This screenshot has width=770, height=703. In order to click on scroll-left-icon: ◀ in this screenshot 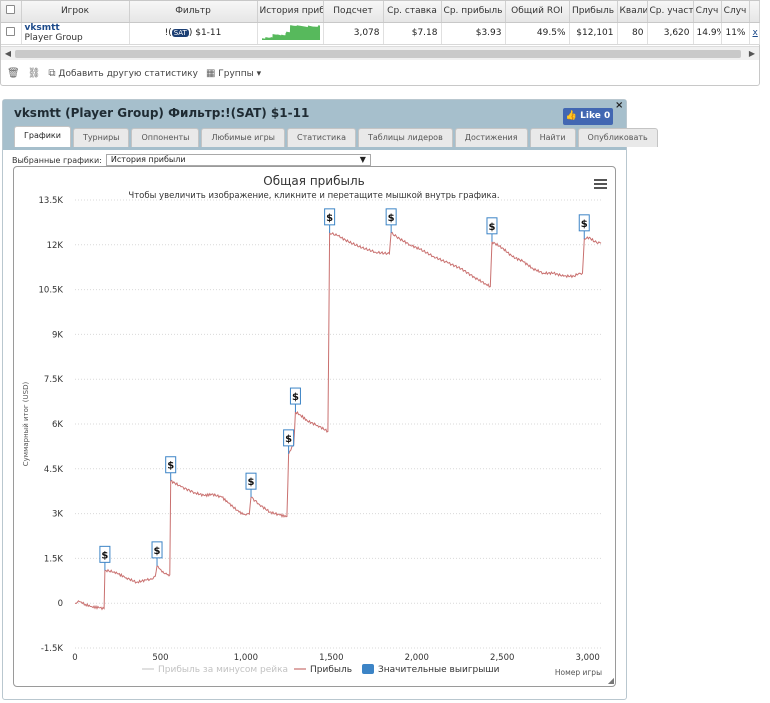, I will do `click(8, 53)`.